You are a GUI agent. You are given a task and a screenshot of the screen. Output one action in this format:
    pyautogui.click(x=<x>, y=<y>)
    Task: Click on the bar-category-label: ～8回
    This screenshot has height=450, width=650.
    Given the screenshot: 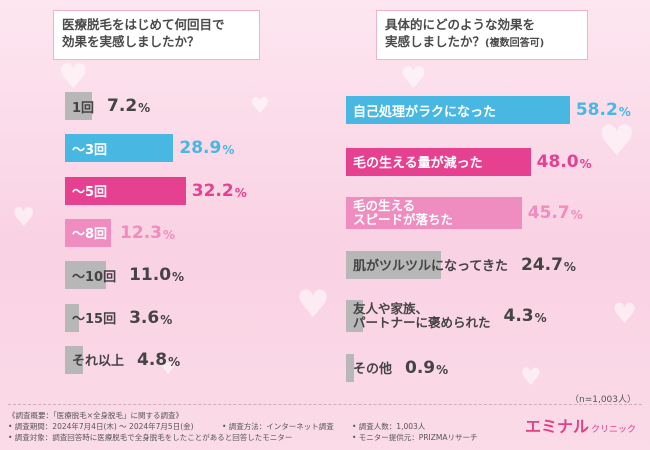 What is the action you would take?
    pyautogui.click(x=90, y=235)
    